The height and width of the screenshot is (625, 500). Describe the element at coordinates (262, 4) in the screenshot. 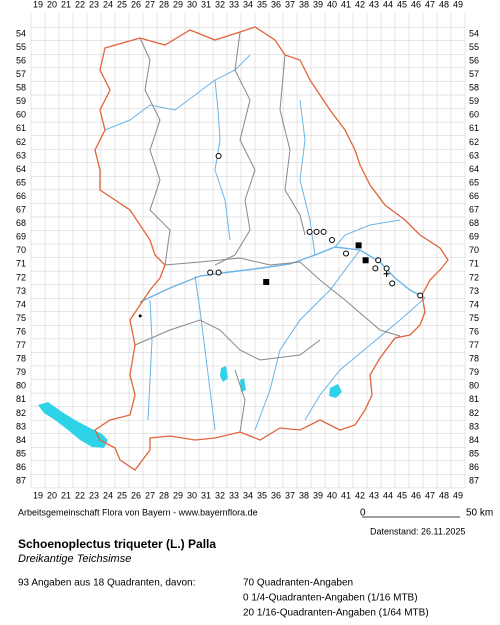

I see `column-label: 35` at that location.